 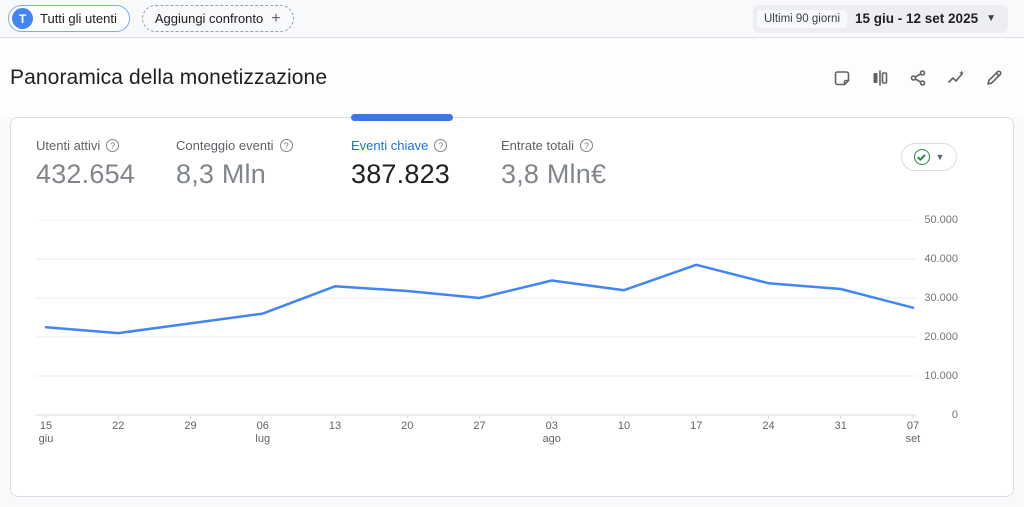 I want to click on x-tick-label: 17, so click(x=696, y=426).